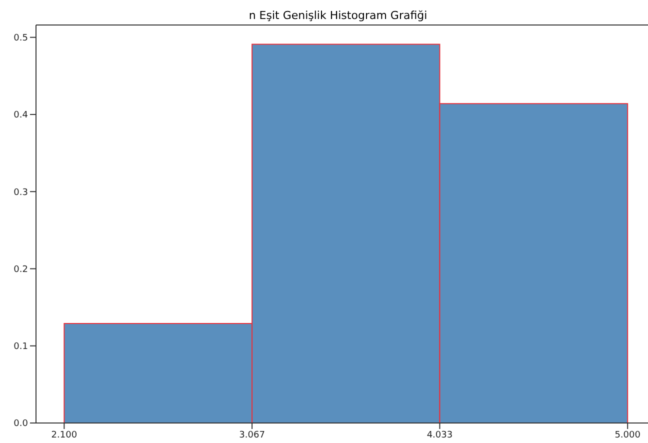  I want to click on chart-title: n Eşit Genişlik Histogram Grafiği, so click(338, 16).